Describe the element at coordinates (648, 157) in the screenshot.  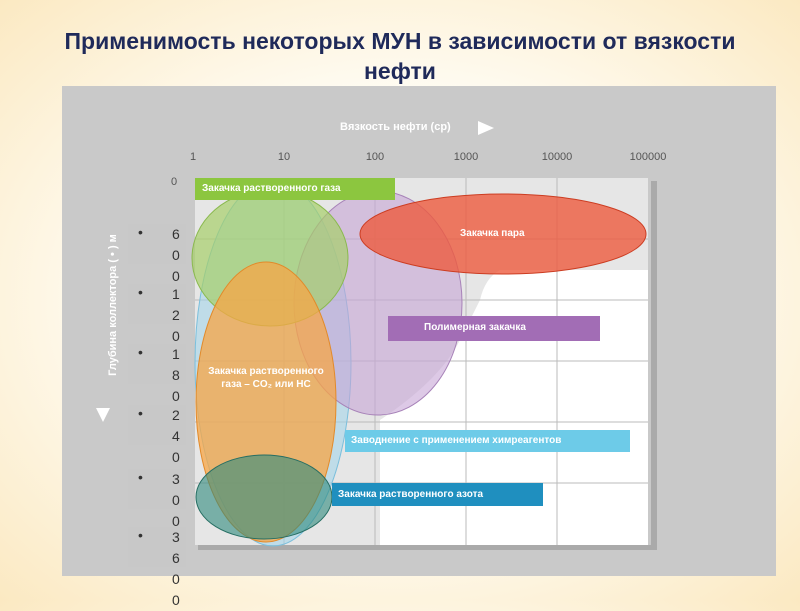
I see `x-tick-label: 100000` at that location.